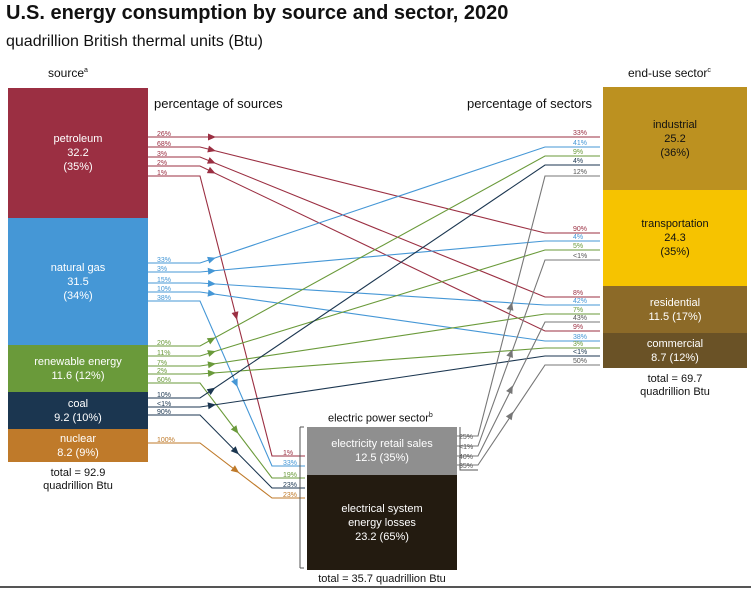 The height and width of the screenshot is (591, 751). What do you see at coordinates (164, 260) in the screenshot?
I see `flow-source-label: 33%` at bounding box center [164, 260].